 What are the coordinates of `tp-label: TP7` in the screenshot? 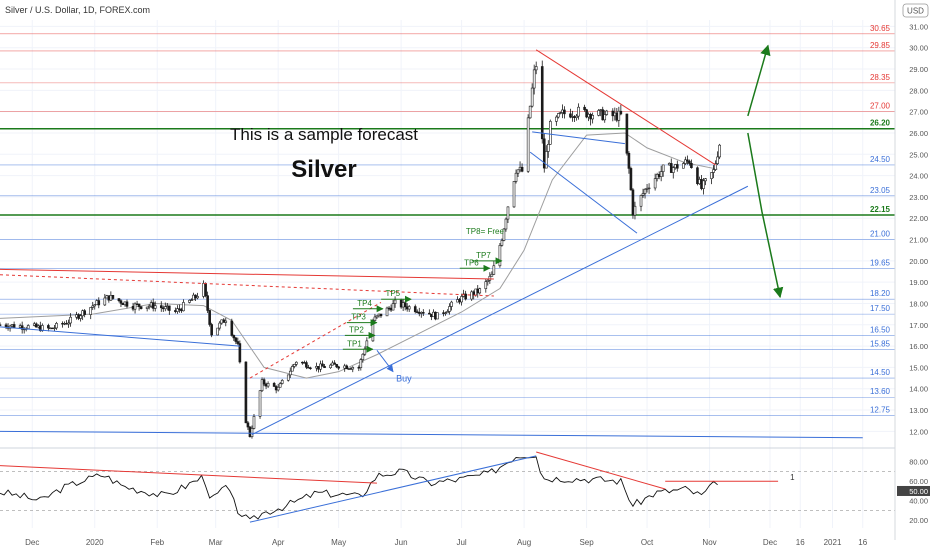 It's located at (483, 255).